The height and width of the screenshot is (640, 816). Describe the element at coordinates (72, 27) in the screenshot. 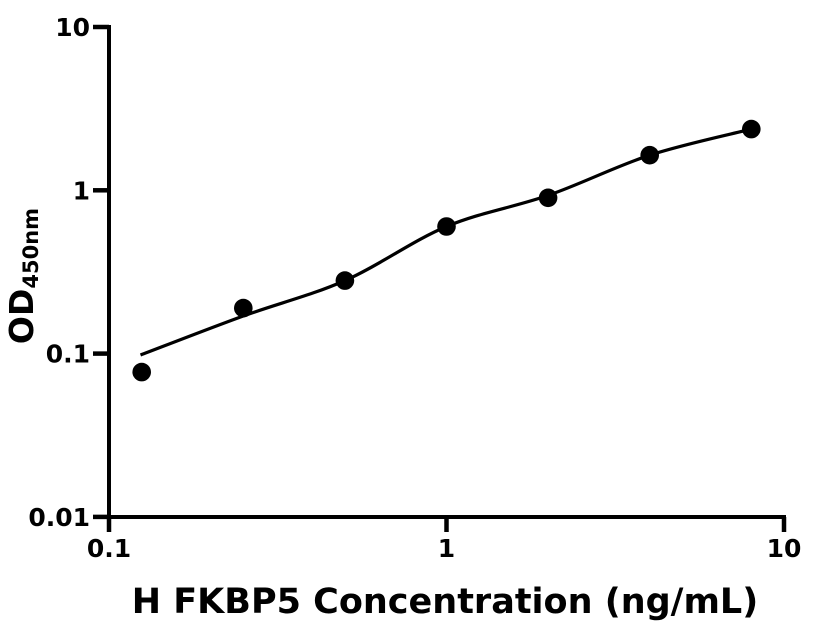

I see `y-tick-label: 10` at that location.